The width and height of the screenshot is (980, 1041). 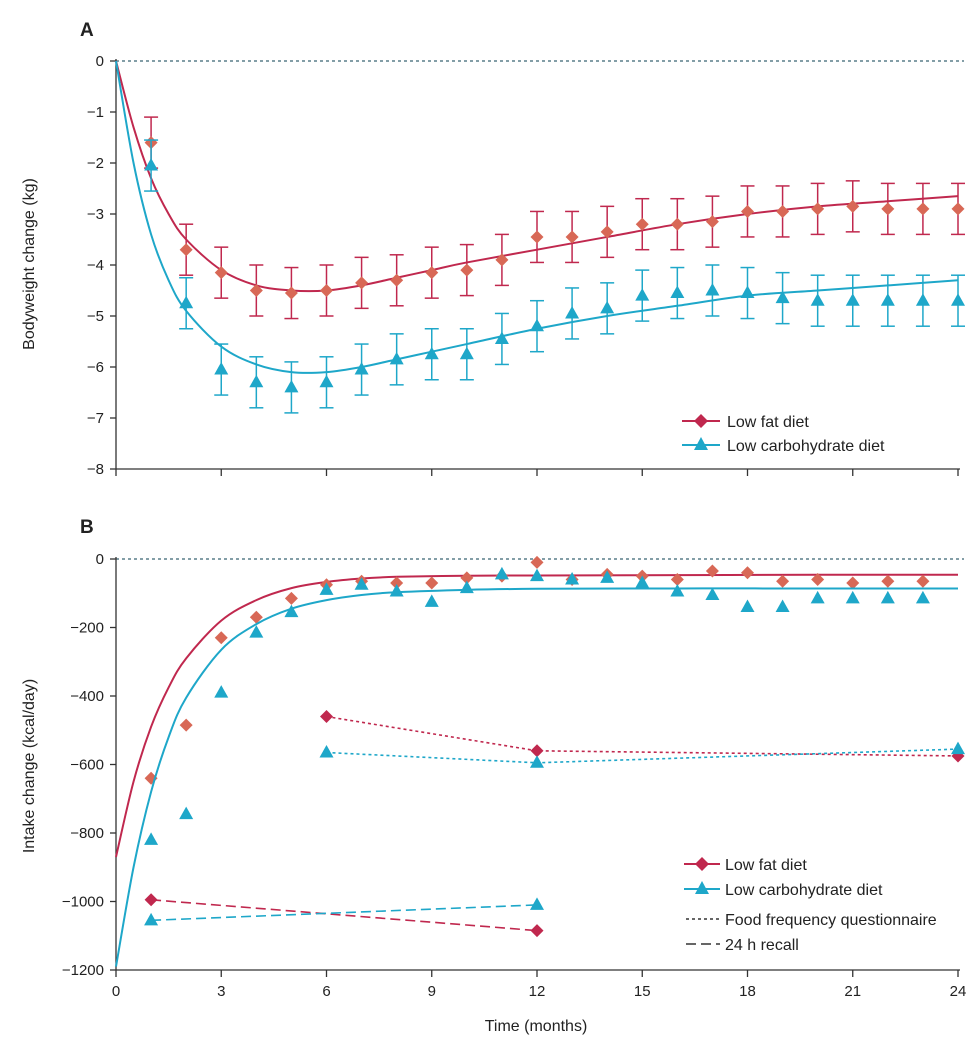 What do you see at coordinates (95, 265) in the screenshot?
I see `y-tick-label: −4` at bounding box center [95, 265].